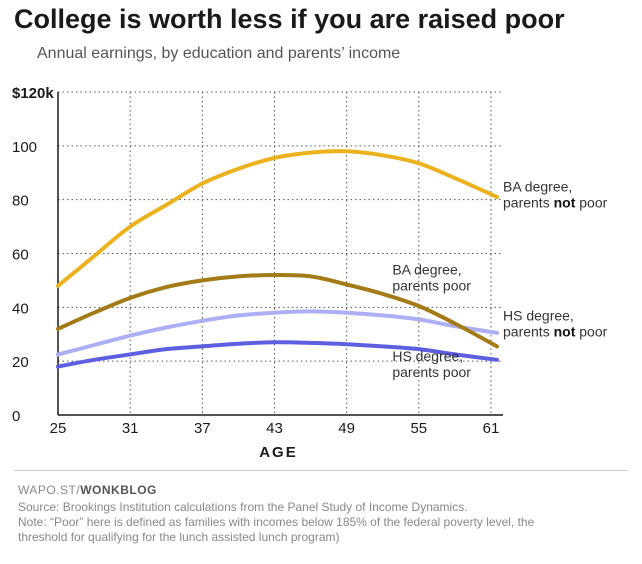 Image resolution: width=642 pixels, height=564 pixels. What do you see at coordinates (202, 428) in the screenshot?
I see `x-tick-label: 37` at bounding box center [202, 428].